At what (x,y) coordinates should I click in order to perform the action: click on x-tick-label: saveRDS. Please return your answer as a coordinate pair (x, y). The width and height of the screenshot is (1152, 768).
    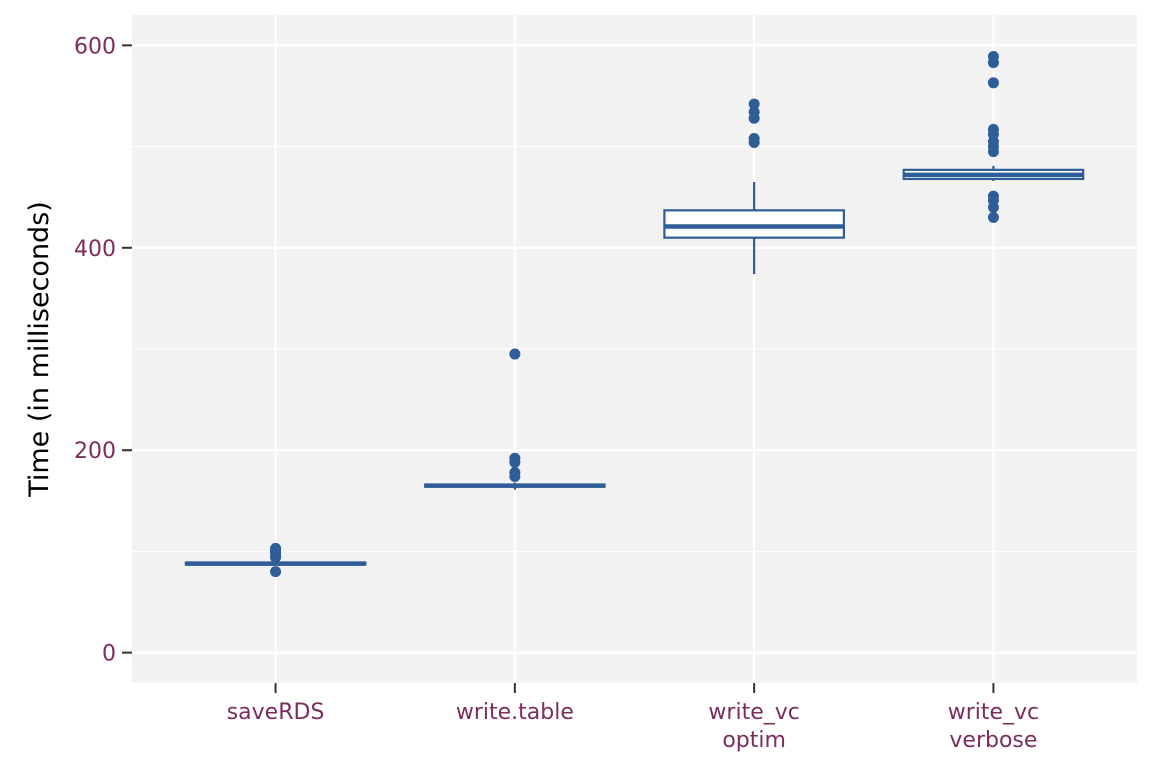
    Looking at the image, I should click on (276, 712).